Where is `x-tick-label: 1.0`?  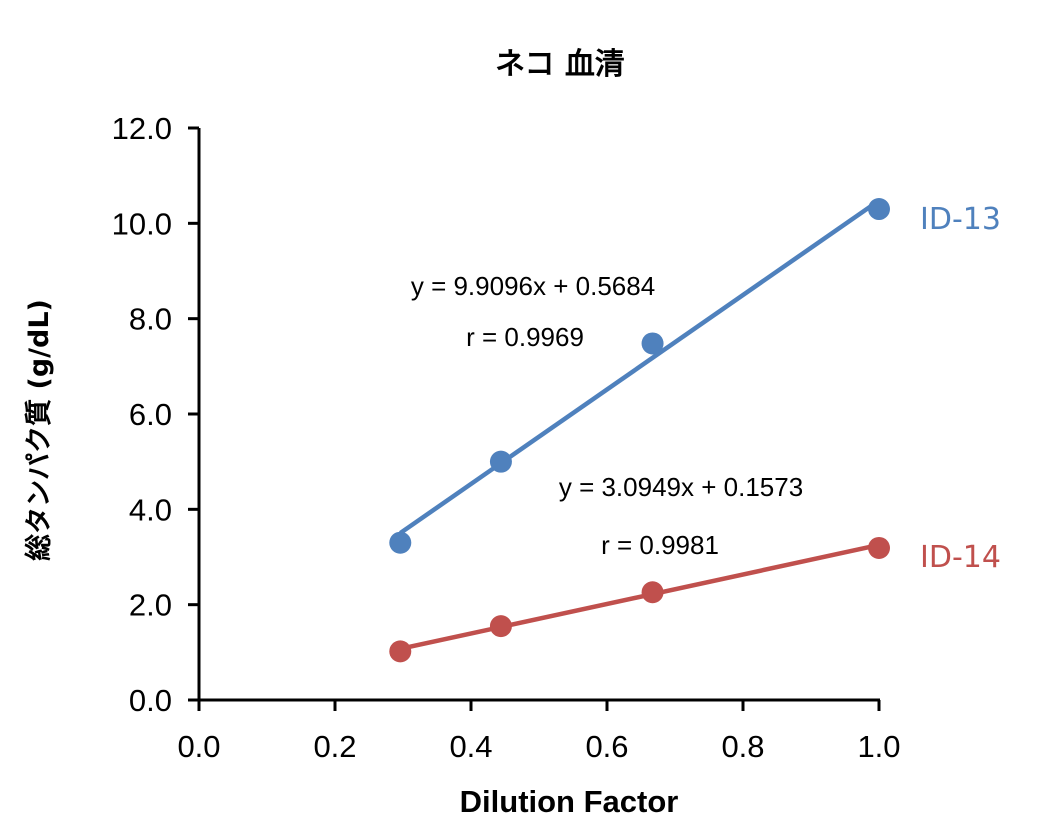 x-tick-label: 1.0 is located at coordinates (878, 746).